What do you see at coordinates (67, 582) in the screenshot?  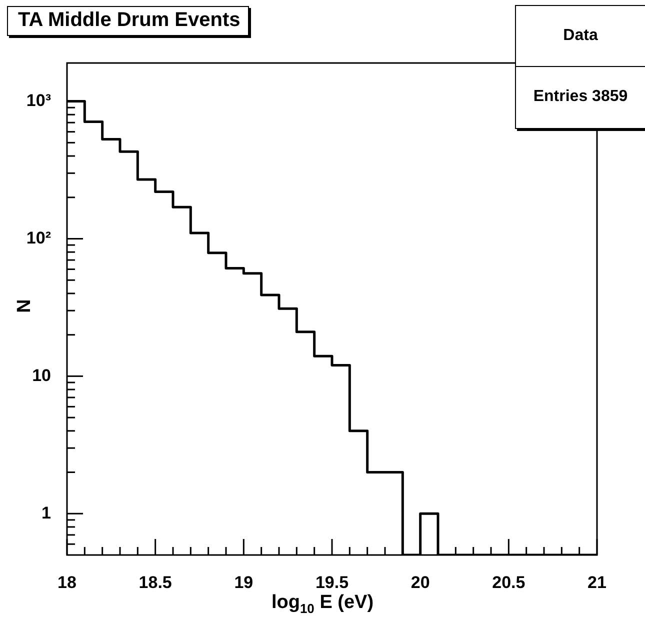 I see `x-tick-label: 18` at bounding box center [67, 582].